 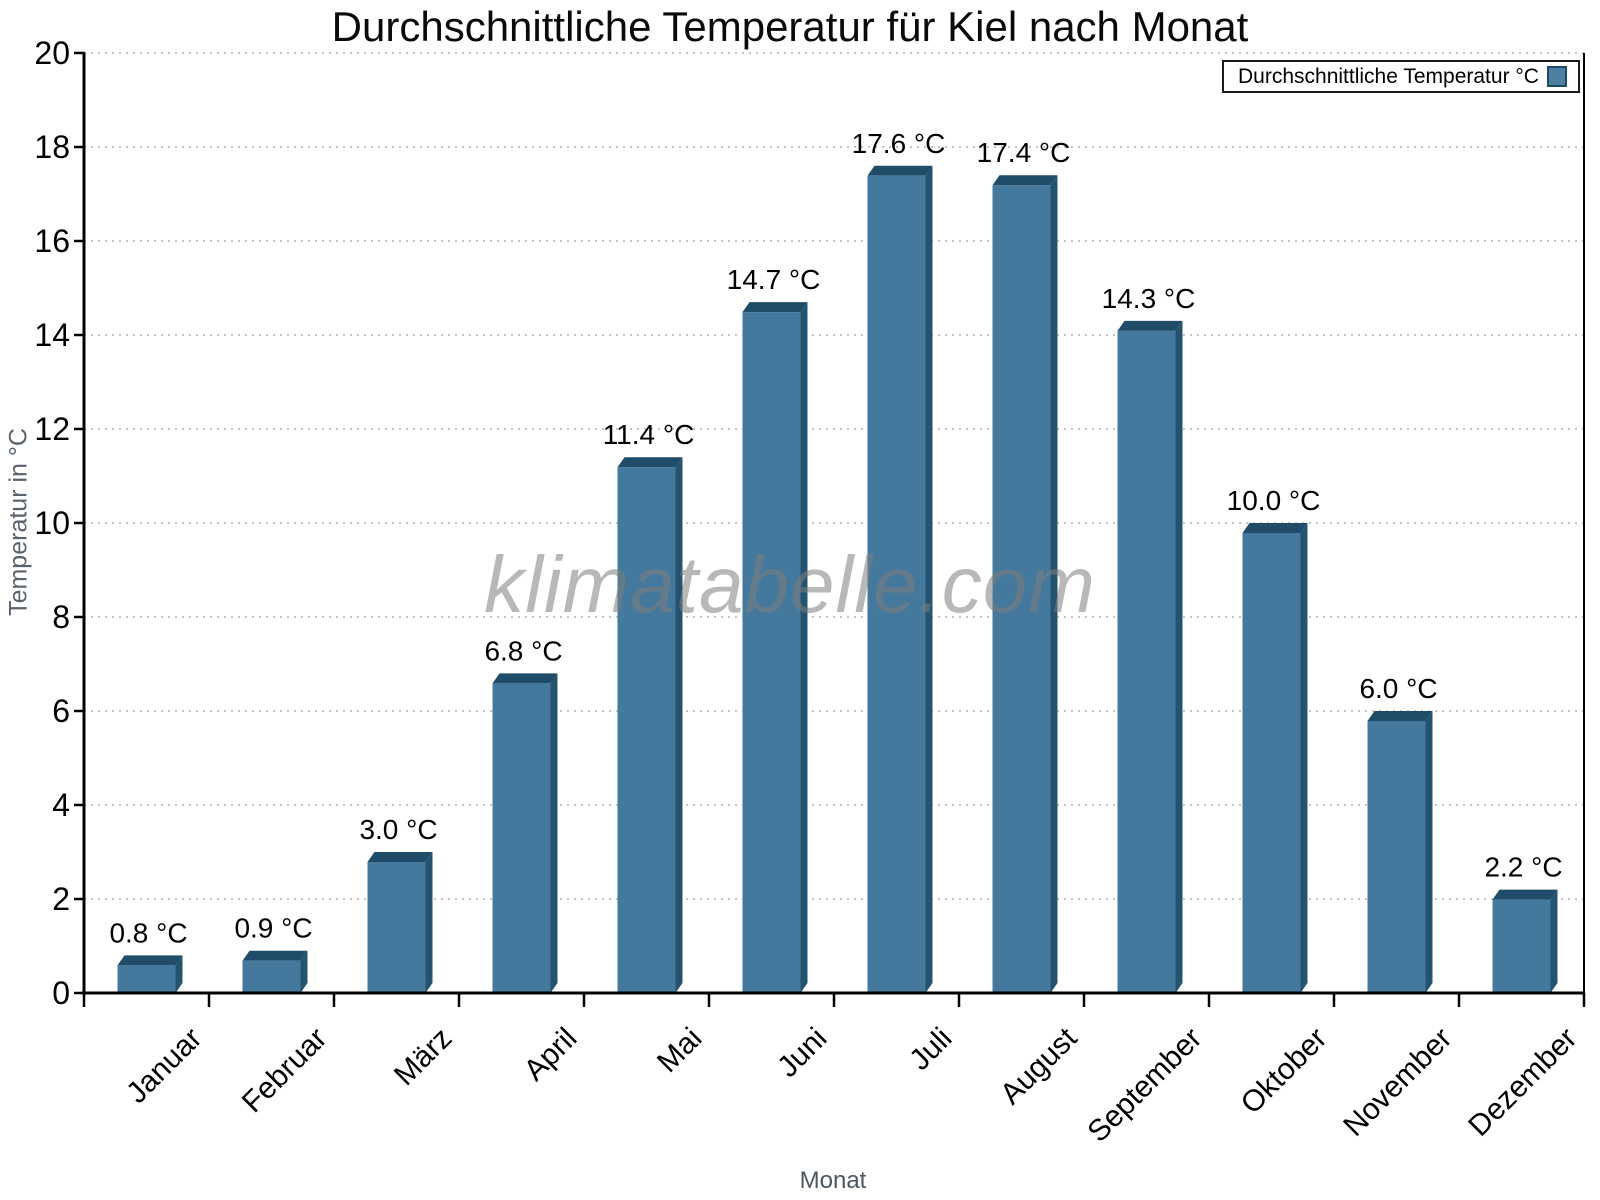 I want to click on value-label: 2.2 °C, so click(x=1523, y=867).